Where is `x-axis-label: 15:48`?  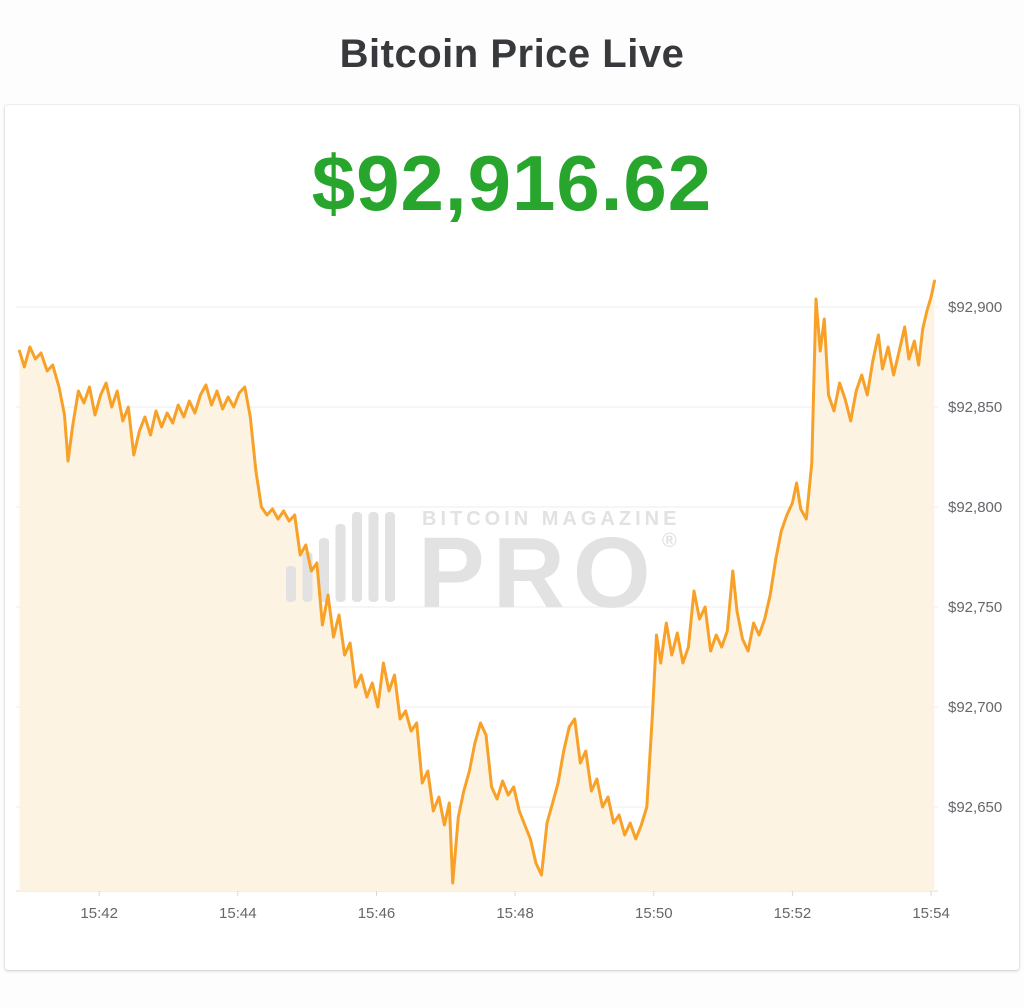
x-axis-label: 15:48 is located at coordinates (515, 913).